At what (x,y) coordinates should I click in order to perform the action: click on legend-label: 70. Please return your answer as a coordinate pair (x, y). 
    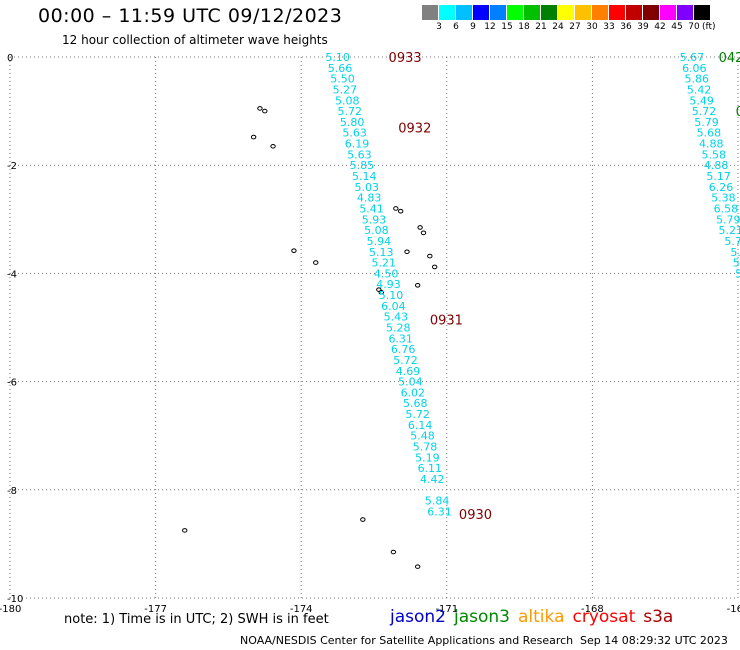
    Looking at the image, I should click on (694, 27).